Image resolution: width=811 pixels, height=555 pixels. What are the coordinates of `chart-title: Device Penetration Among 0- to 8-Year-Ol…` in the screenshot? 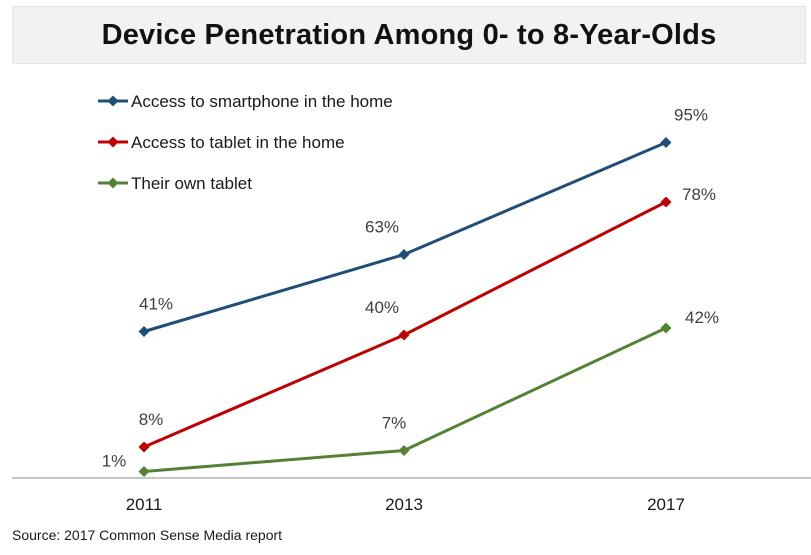 It's located at (409, 34).